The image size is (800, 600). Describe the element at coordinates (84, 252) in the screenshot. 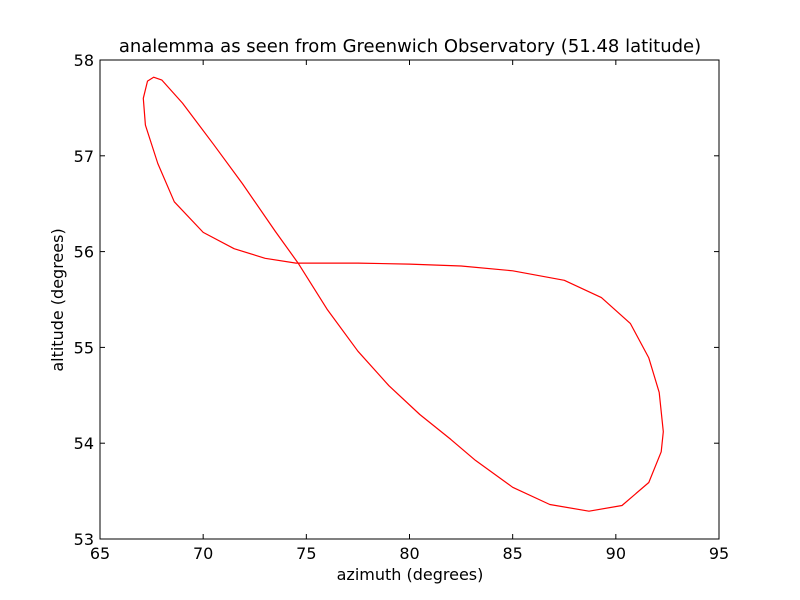

I see `y-tick-label: 56` at that location.